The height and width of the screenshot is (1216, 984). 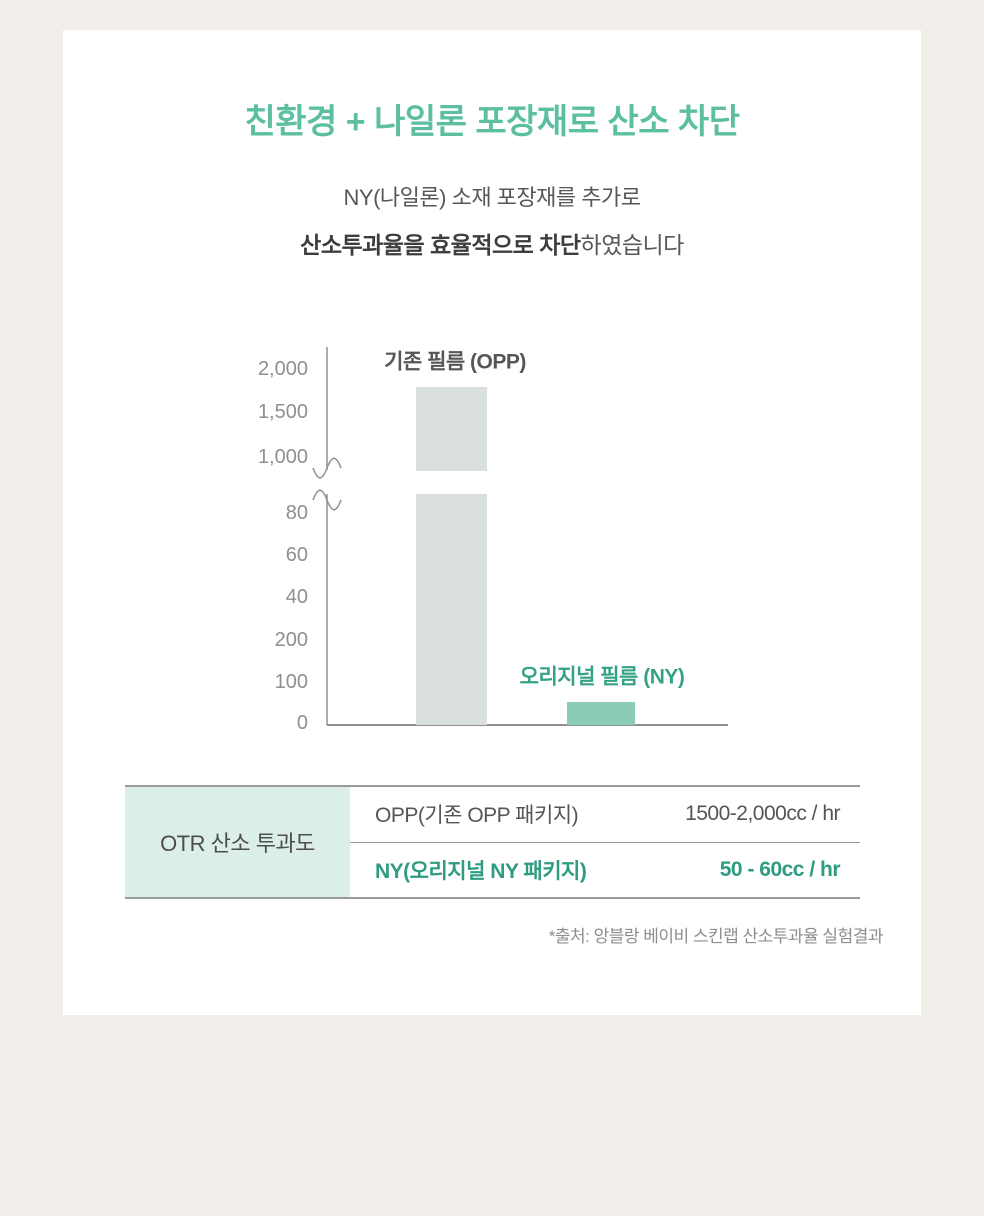 What do you see at coordinates (327, 468) in the screenshot?
I see `axis-break-squiggle-top` at bounding box center [327, 468].